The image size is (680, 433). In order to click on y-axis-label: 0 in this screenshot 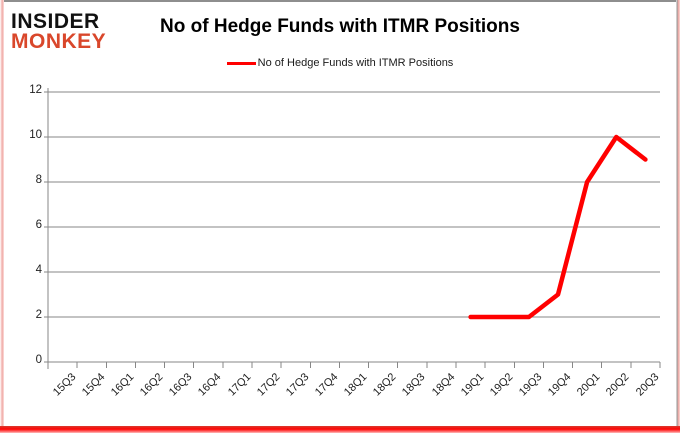, I will do `click(38, 360)`.